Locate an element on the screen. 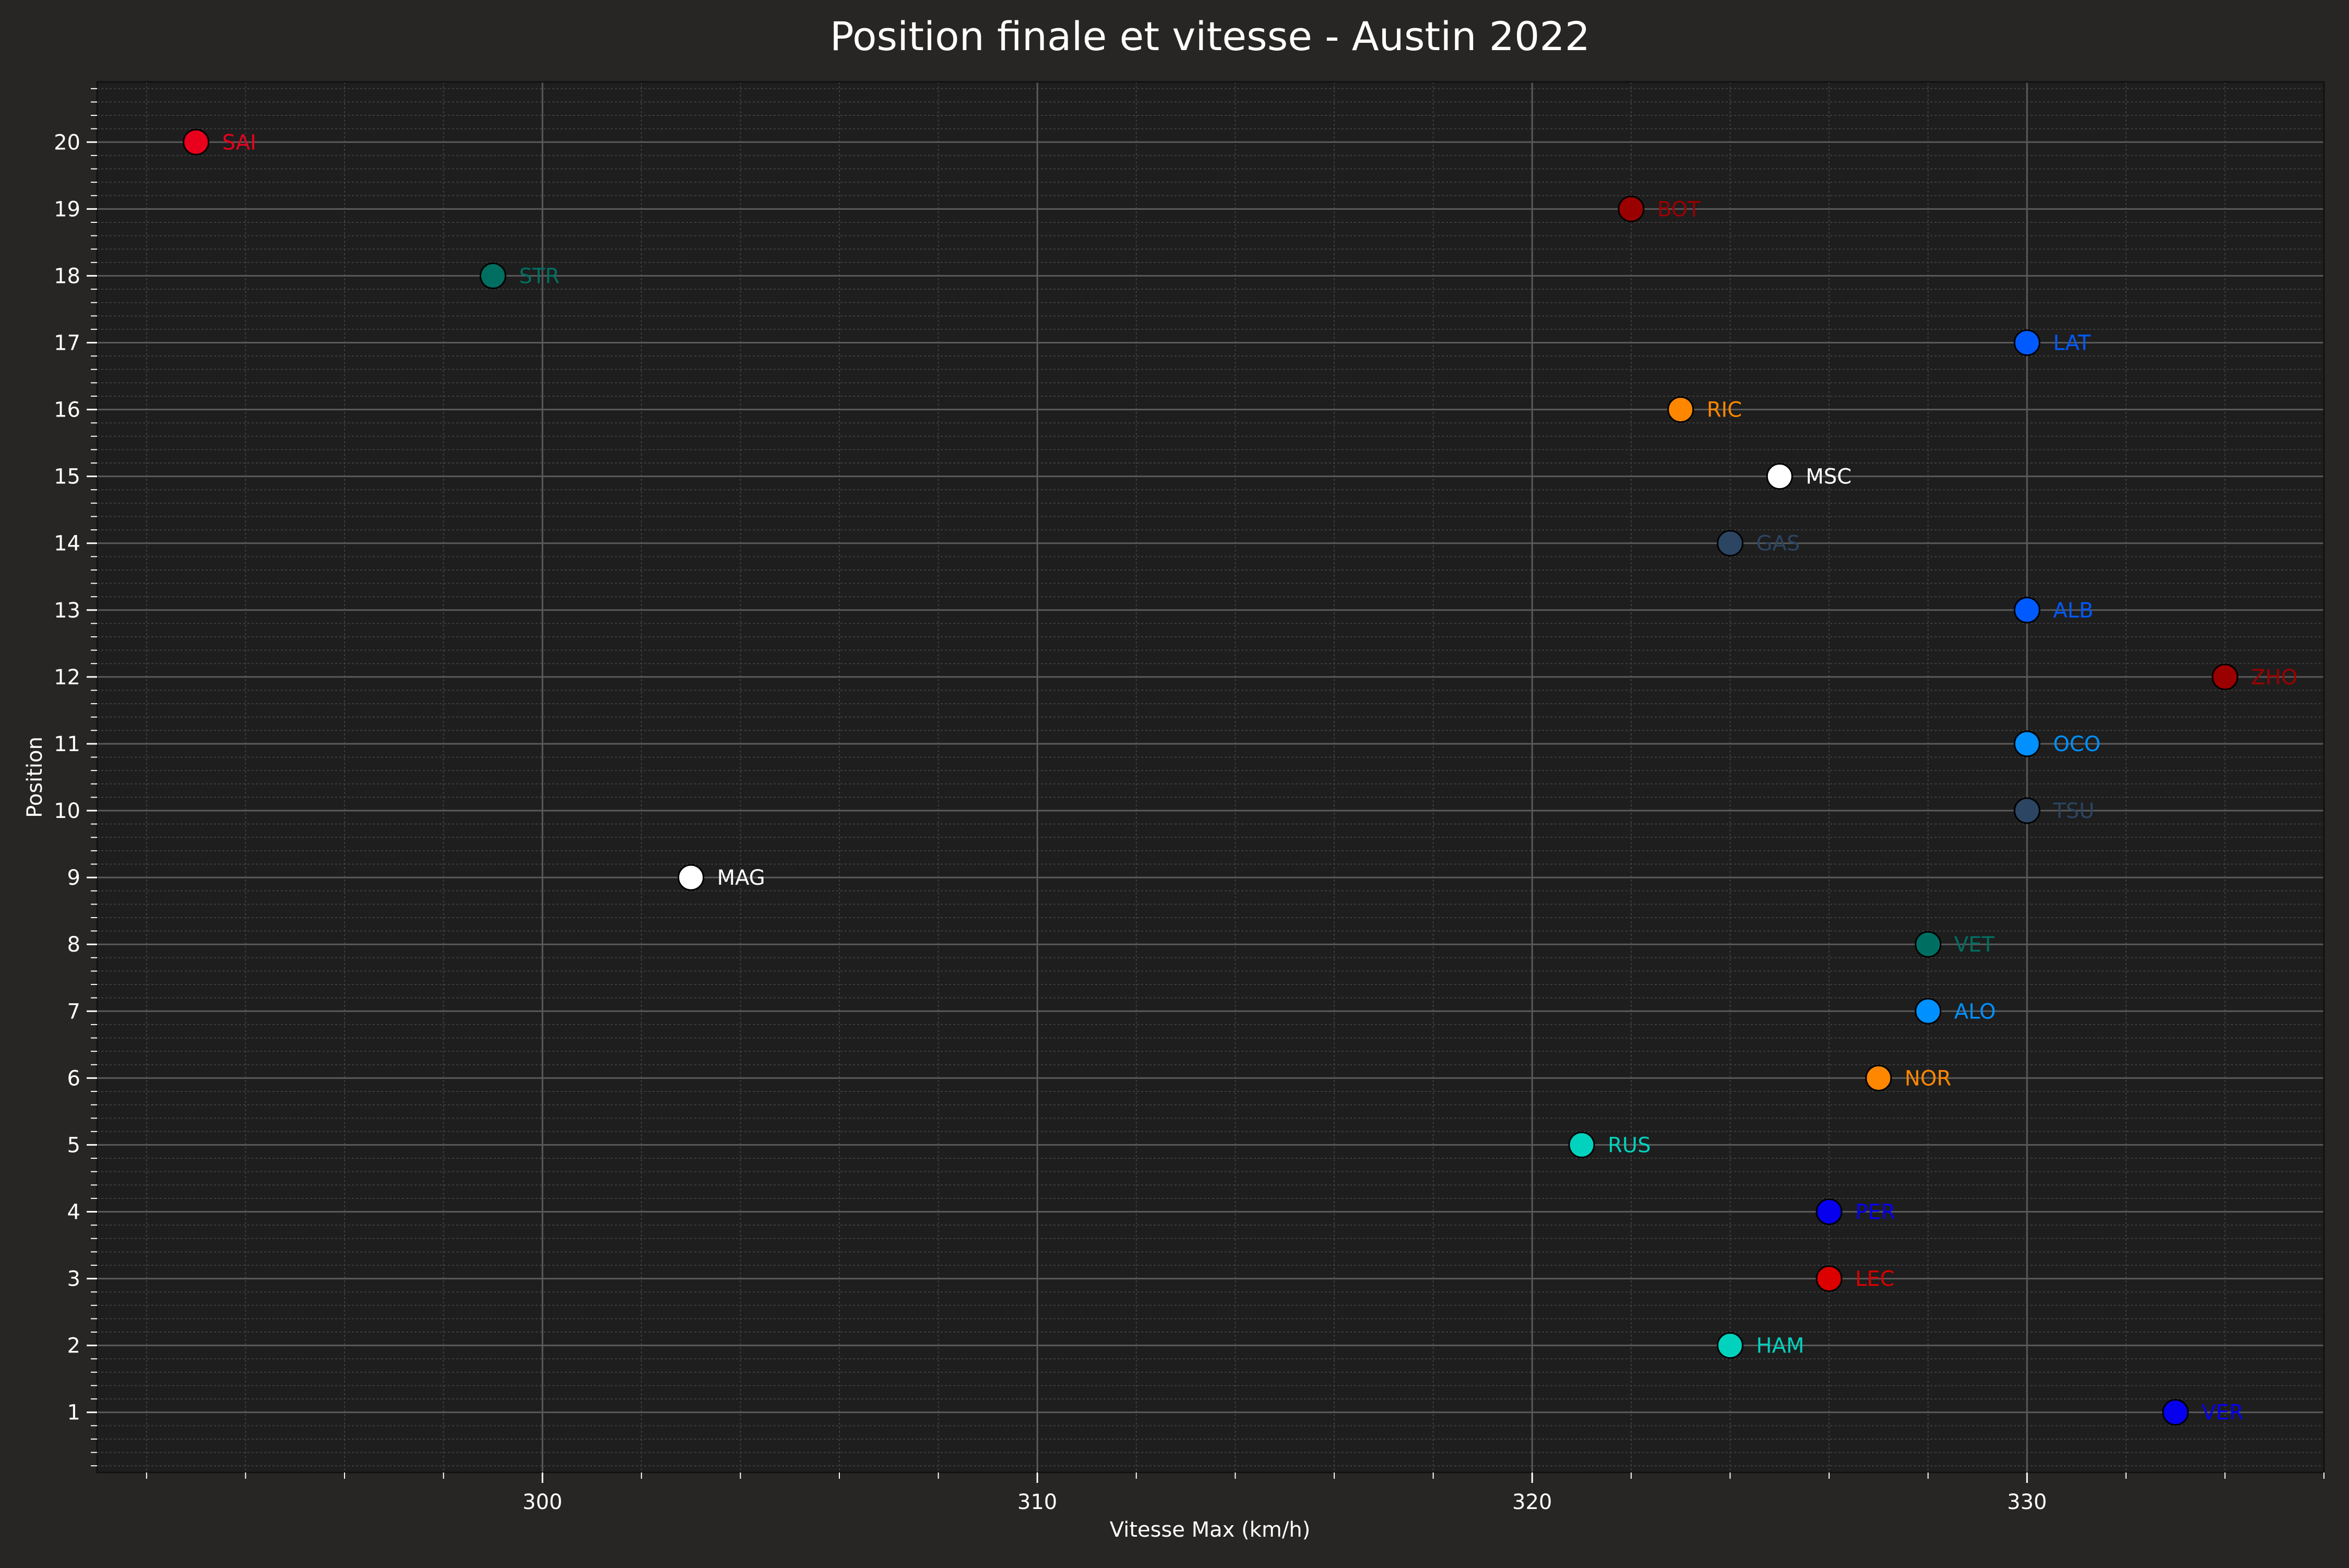 Image resolution: width=2349 pixels, height=1568 pixels. data-point-label: HAM is located at coordinates (1780, 1346).